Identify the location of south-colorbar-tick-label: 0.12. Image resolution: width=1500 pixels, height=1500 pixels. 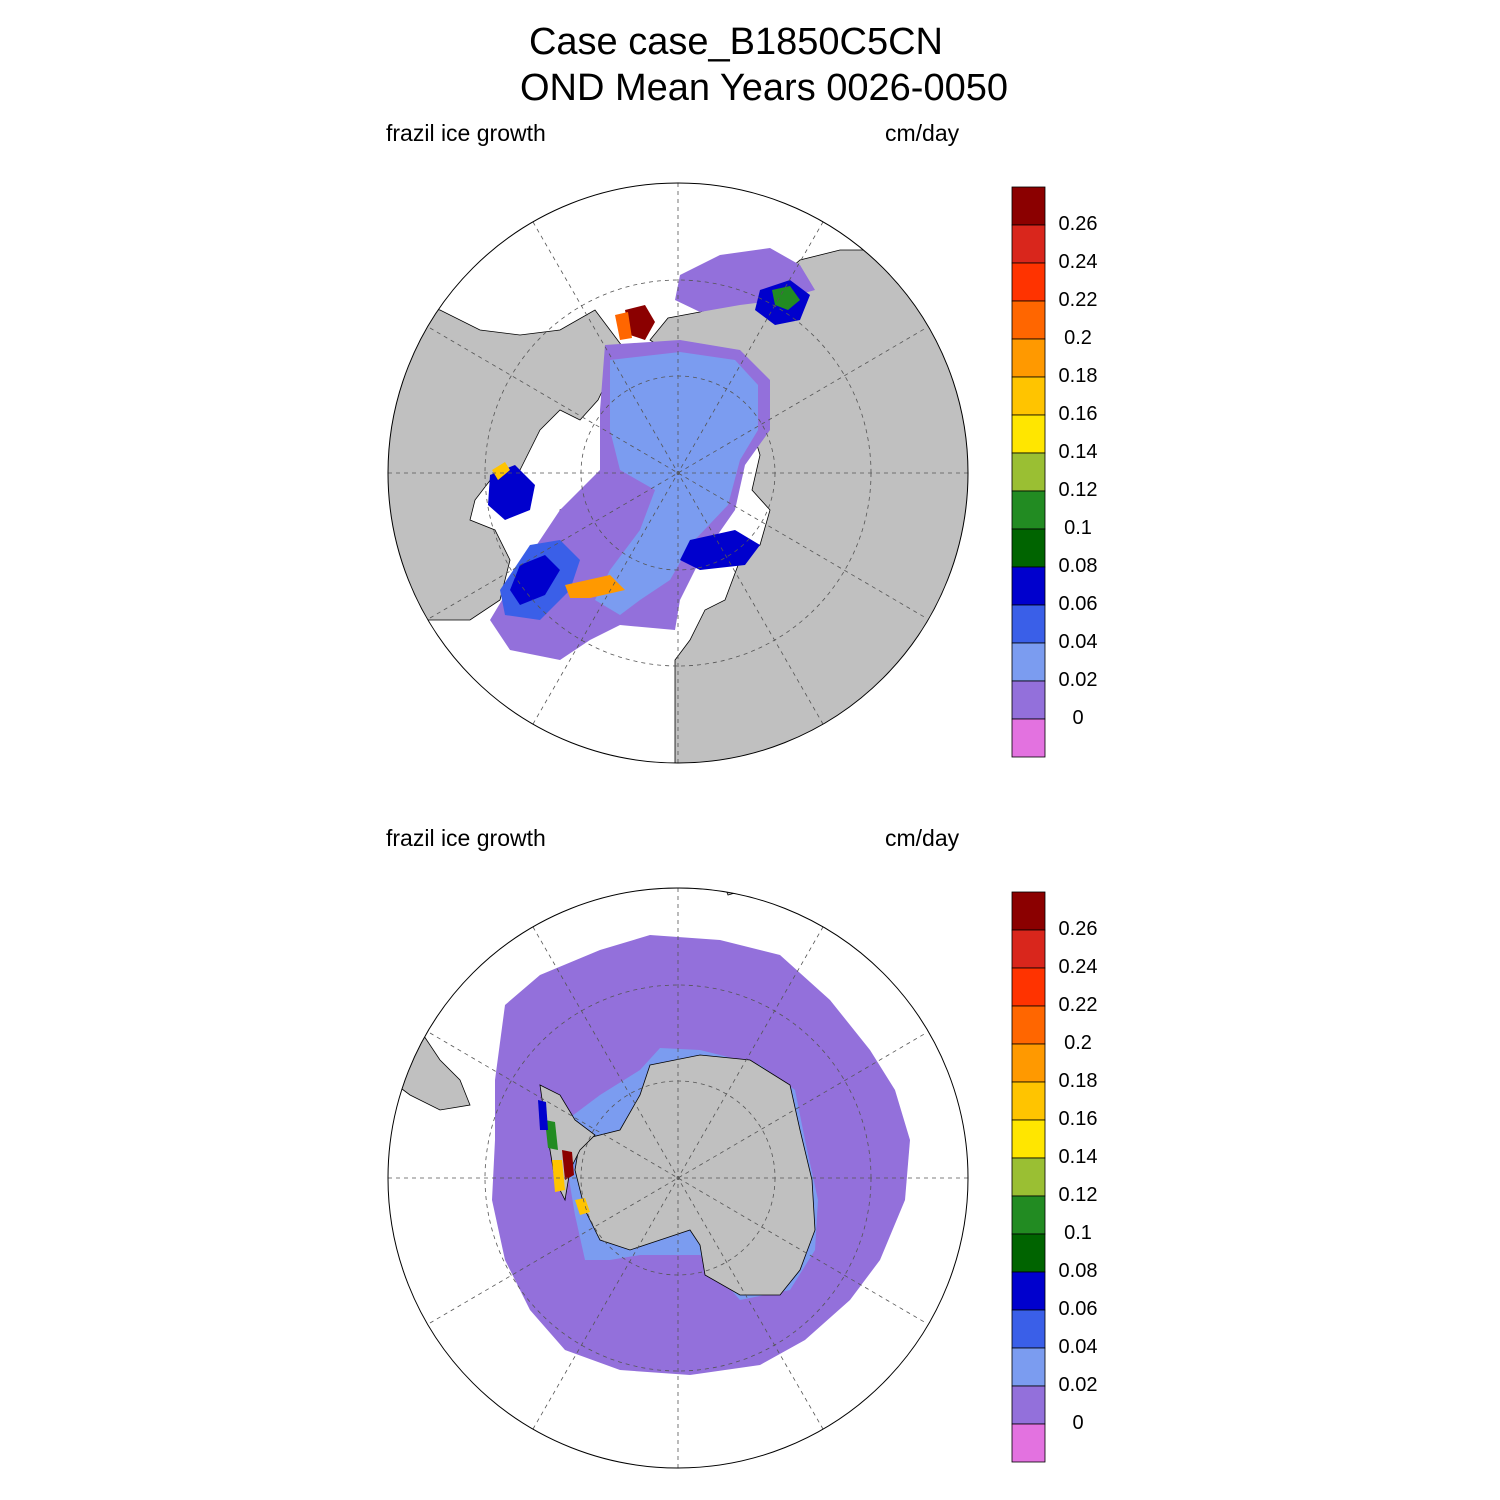
(1078, 1195).